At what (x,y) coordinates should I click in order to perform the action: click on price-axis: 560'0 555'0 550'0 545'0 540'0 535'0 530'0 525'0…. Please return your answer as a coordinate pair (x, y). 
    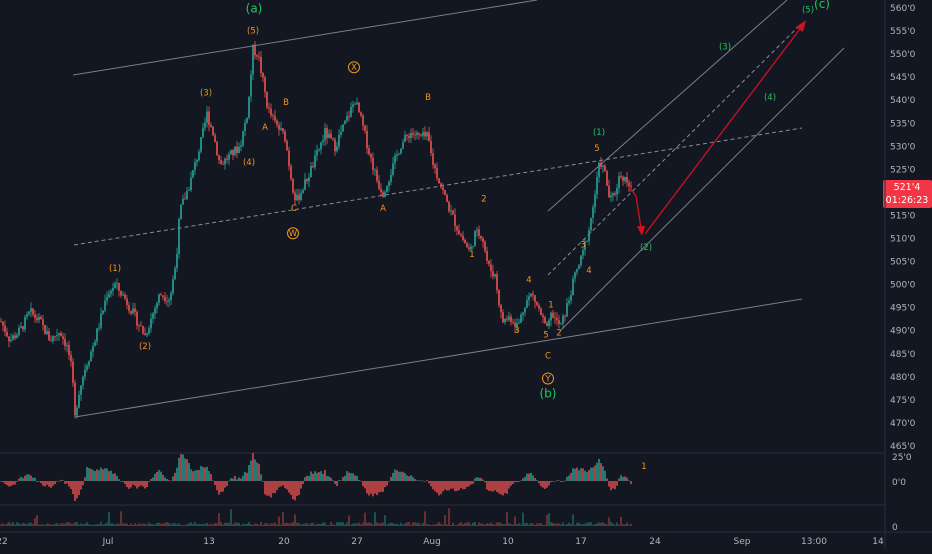
    Looking at the image, I should click on (903, 228).